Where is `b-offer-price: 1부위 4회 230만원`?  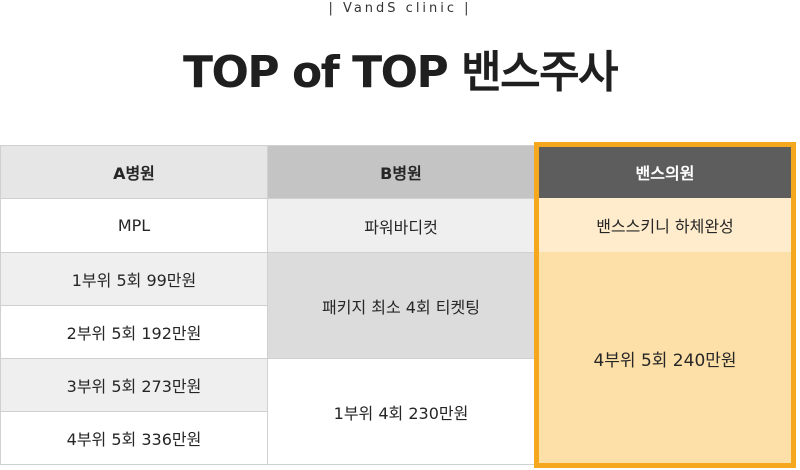 b-offer-price: 1부위 4회 230만원 is located at coordinates (400, 411).